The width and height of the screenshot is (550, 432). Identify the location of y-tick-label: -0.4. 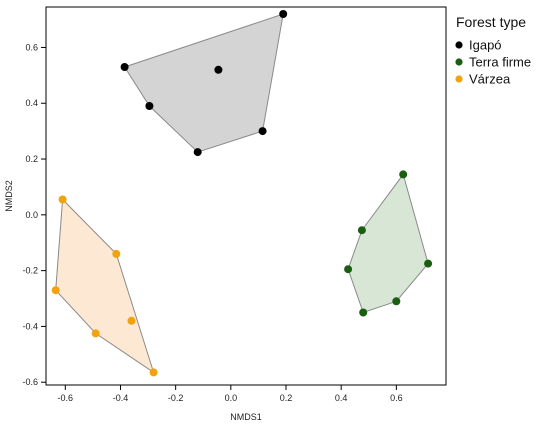
(30, 326).